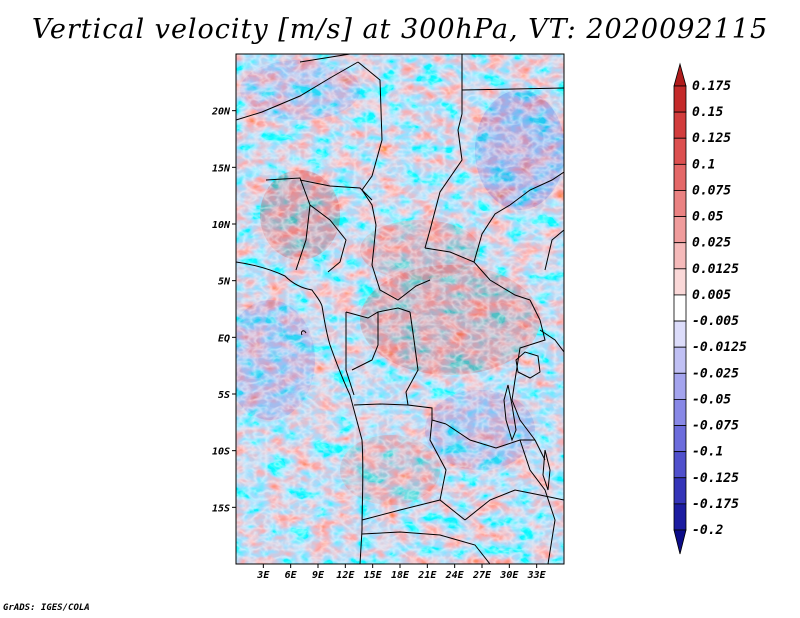 Image resolution: width=800 pixels, height=618 pixels. I want to click on x-axis: 3E 6E 9E 12E 15E 18E 21E 24E 27E 30E 33E, so click(401, 572).